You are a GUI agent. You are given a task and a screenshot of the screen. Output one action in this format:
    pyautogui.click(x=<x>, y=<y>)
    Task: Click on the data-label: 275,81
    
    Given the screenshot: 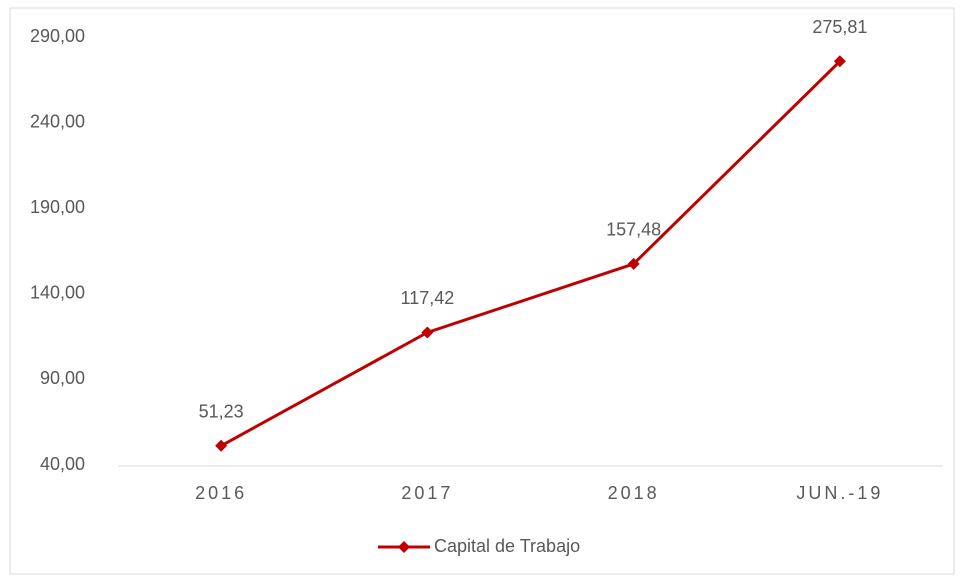 What is the action you would take?
    pyautogui.click(x=839, y=27)
    